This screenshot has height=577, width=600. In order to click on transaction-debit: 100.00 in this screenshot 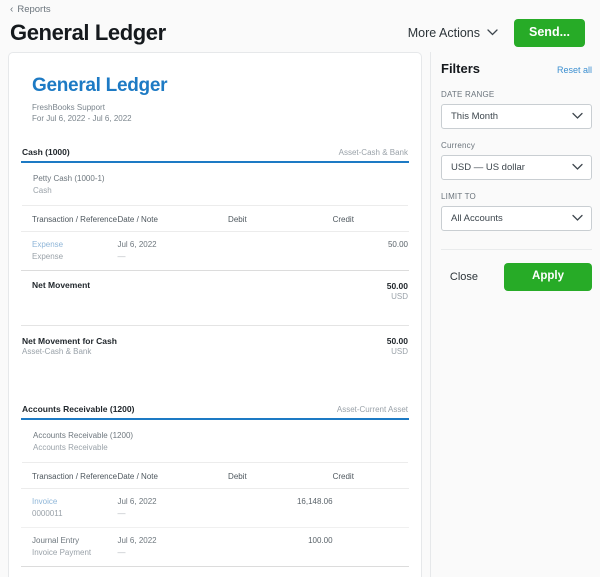, I will do `click(320, 541)`.